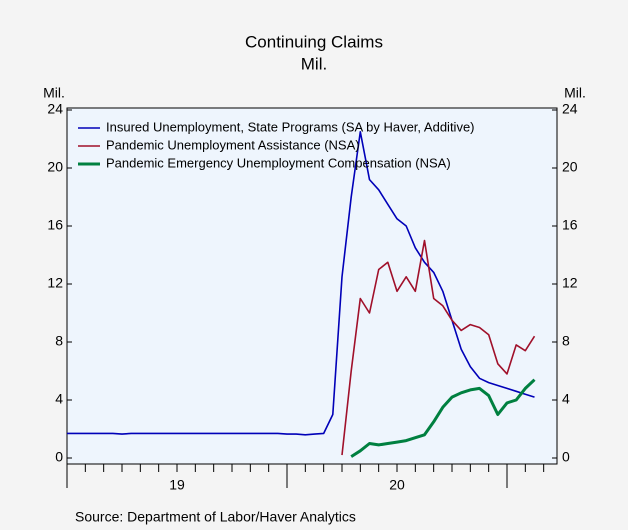 The width and height of the screenshot is (628, 530). I want to click on y2-tick-label: 4, so click(566, 399).